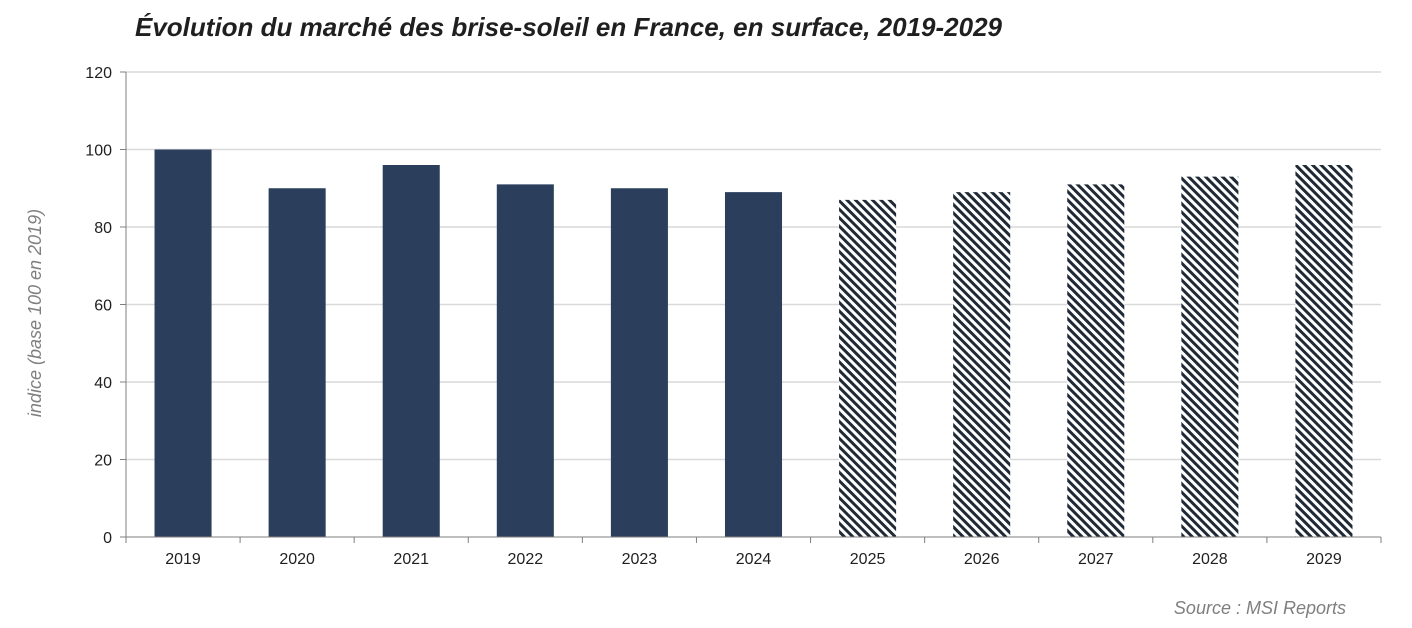  Describe the element at coordinates (297, 362) in the screenshot. I see `bar-2020` at that location.